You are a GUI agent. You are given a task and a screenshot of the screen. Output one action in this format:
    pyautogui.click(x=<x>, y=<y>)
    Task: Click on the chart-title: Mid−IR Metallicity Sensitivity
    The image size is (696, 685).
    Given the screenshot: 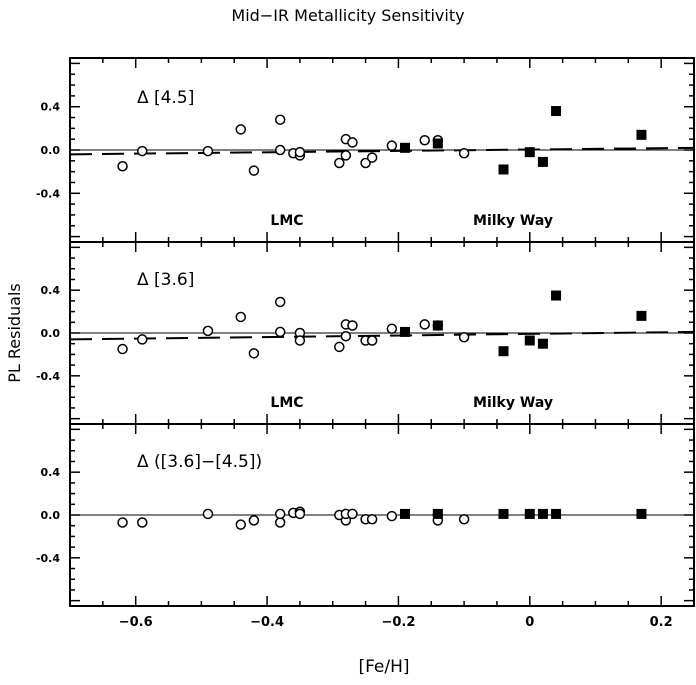 What is the action you would take?
    pyautogui.click(x=348, y=15)
    